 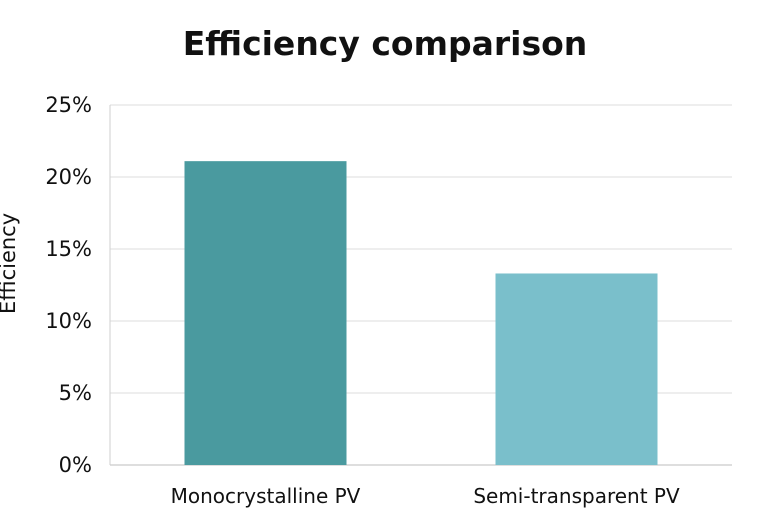 What do you see at coordinates (75, 393) in the screenshot?
I see `y-tick-label: 5%` at bounding box center [75, 393].